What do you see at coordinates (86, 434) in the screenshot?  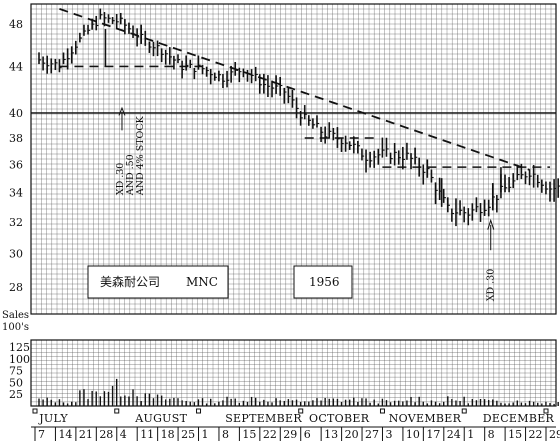 I see `x-tick-label: 21` at bounding box center [86, 434].